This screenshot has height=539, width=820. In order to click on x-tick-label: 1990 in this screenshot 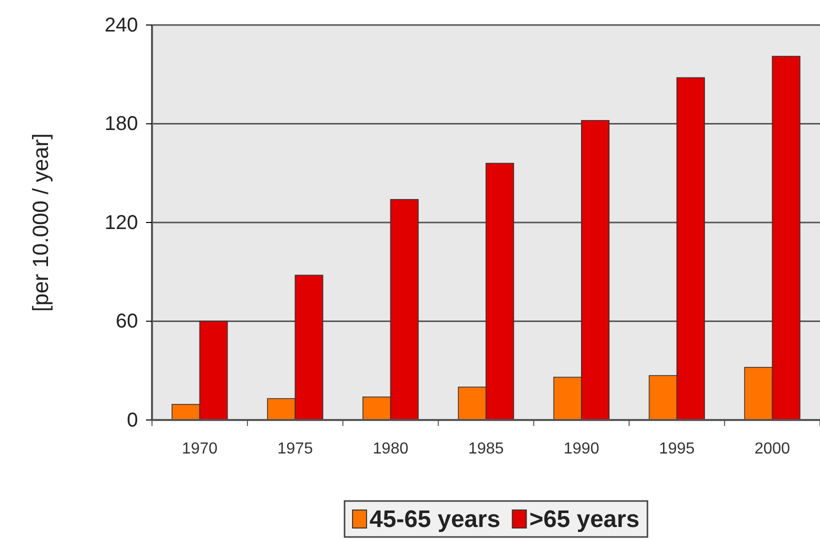, I will do `click(582, 449)`.